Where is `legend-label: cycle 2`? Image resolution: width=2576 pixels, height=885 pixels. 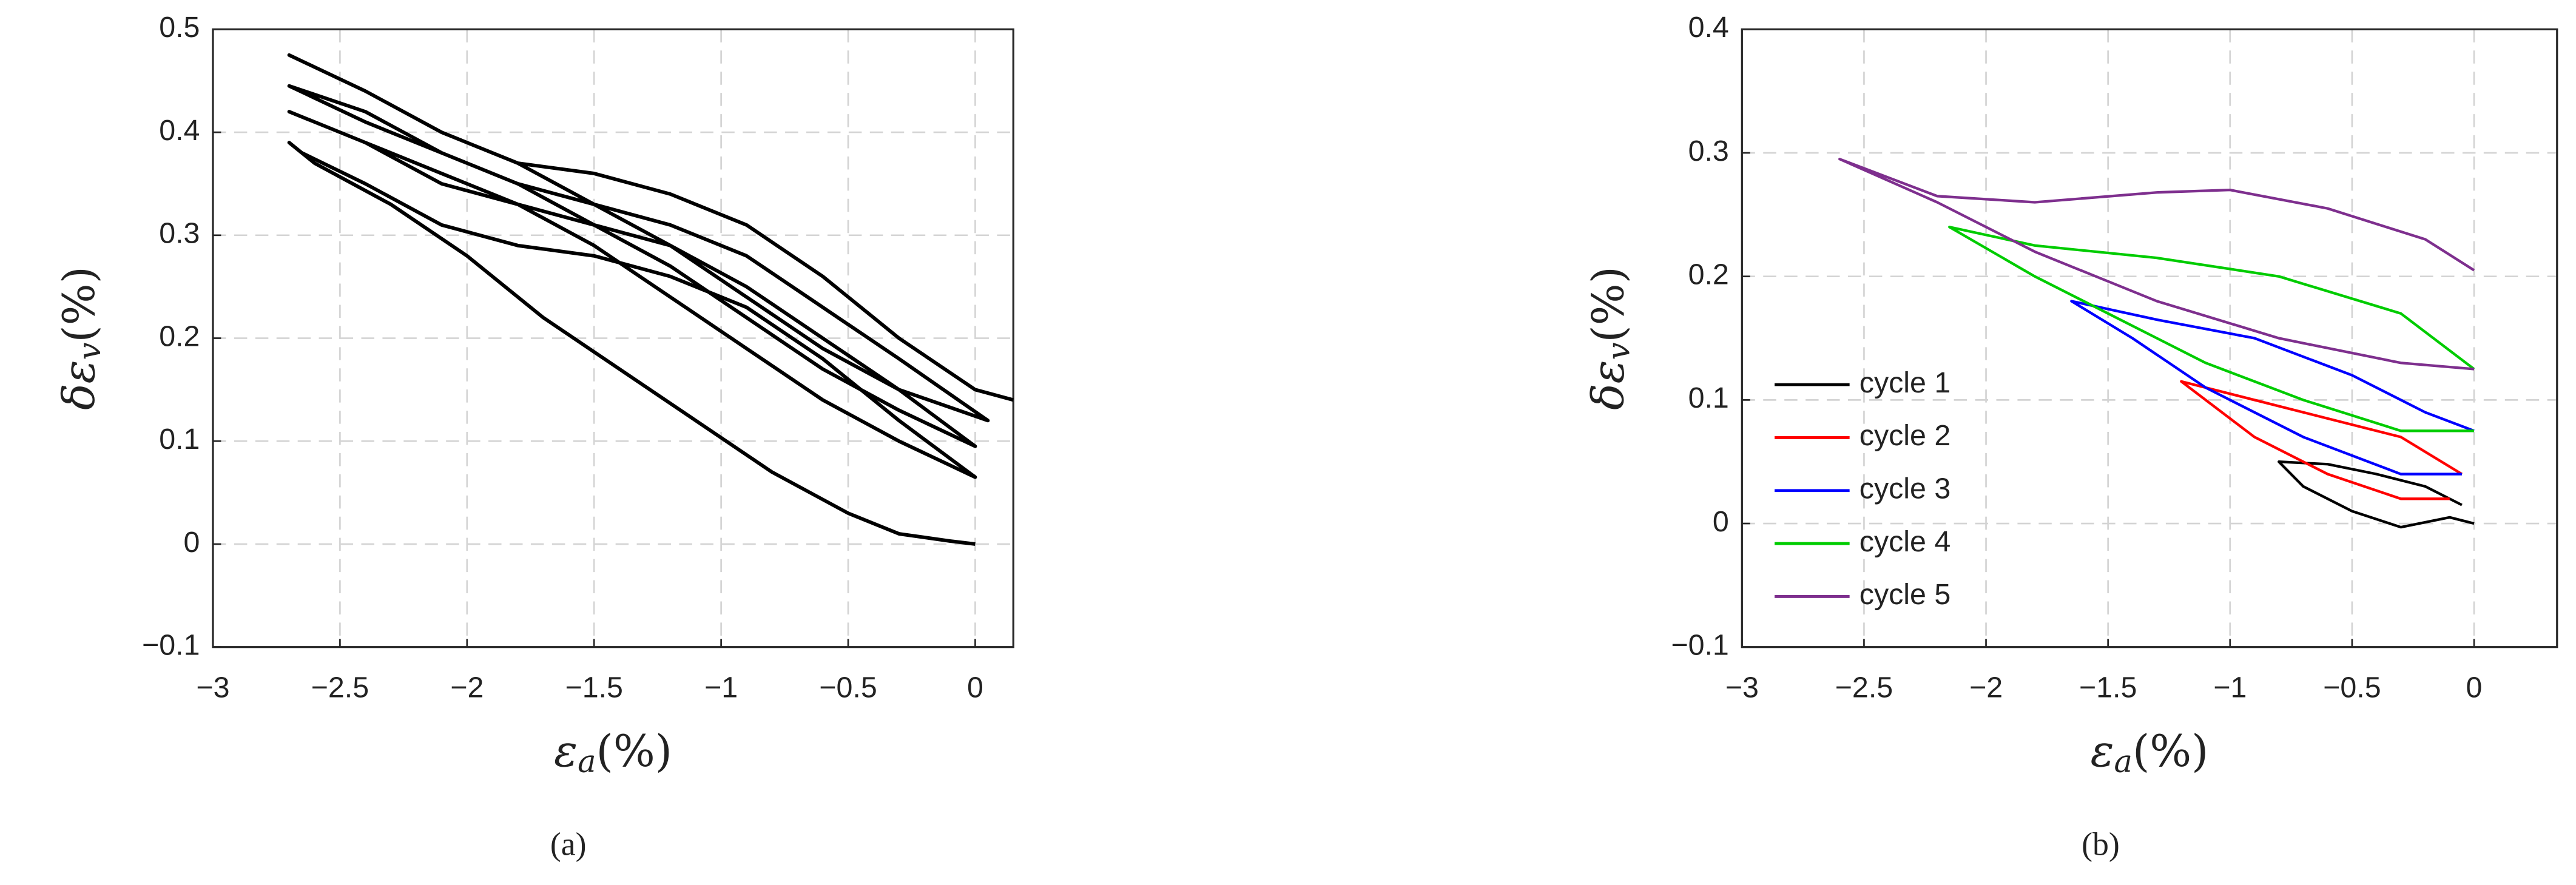
legend-label: cycle 2 is located at coordinates (1905, 435).